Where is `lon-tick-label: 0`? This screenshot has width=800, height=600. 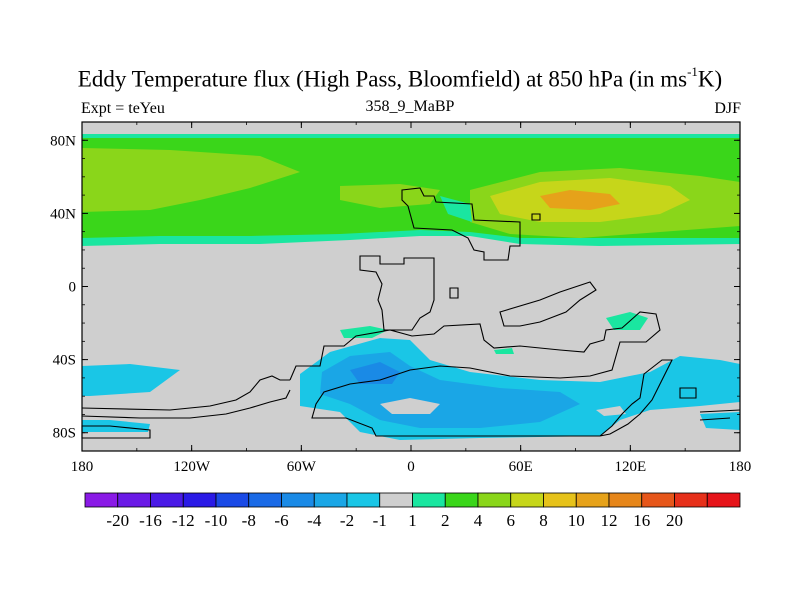 lon-tick-label: 0 is located at coordinates (411, 467).